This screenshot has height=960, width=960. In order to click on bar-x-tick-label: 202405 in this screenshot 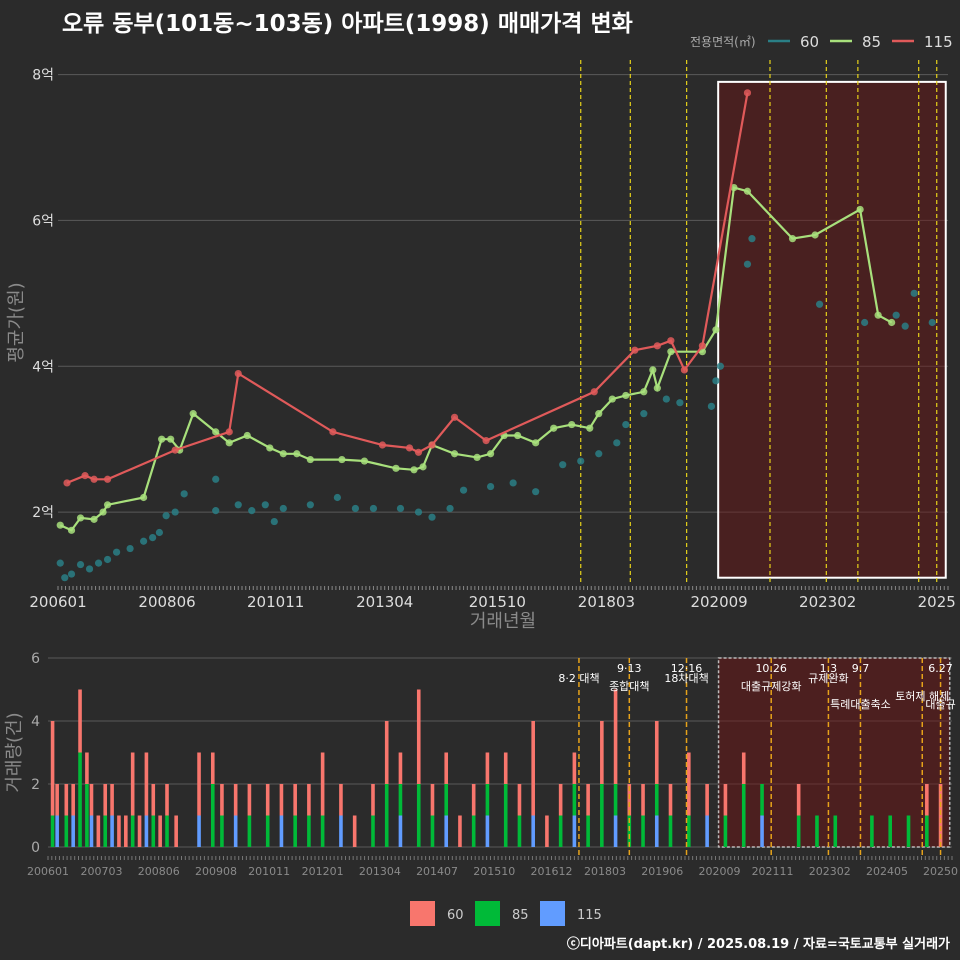, I will do `click(887, 871)`.